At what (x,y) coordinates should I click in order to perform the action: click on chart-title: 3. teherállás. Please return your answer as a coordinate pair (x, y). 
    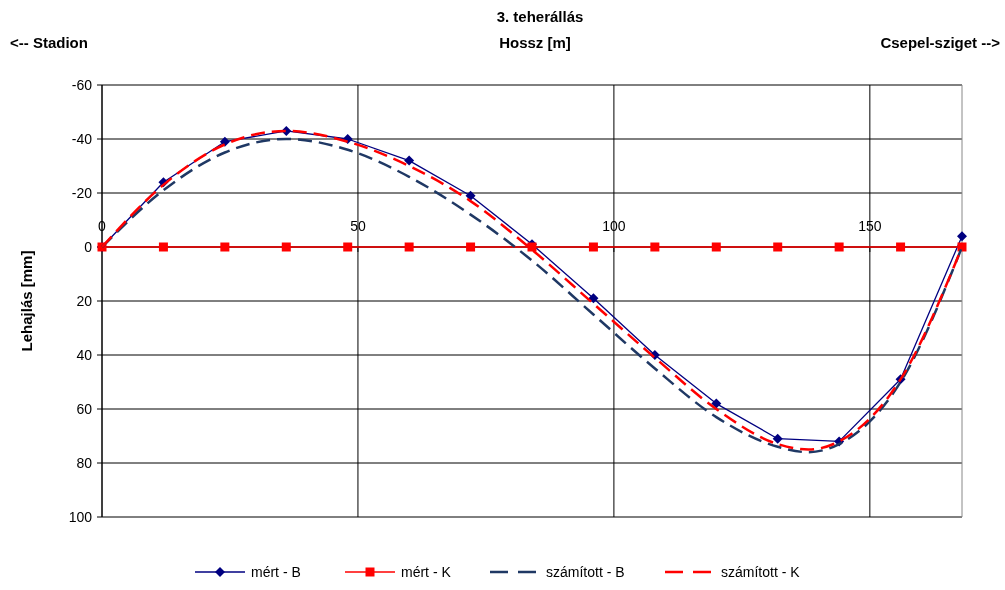
    Looking at the image, I should click on (540, 16).